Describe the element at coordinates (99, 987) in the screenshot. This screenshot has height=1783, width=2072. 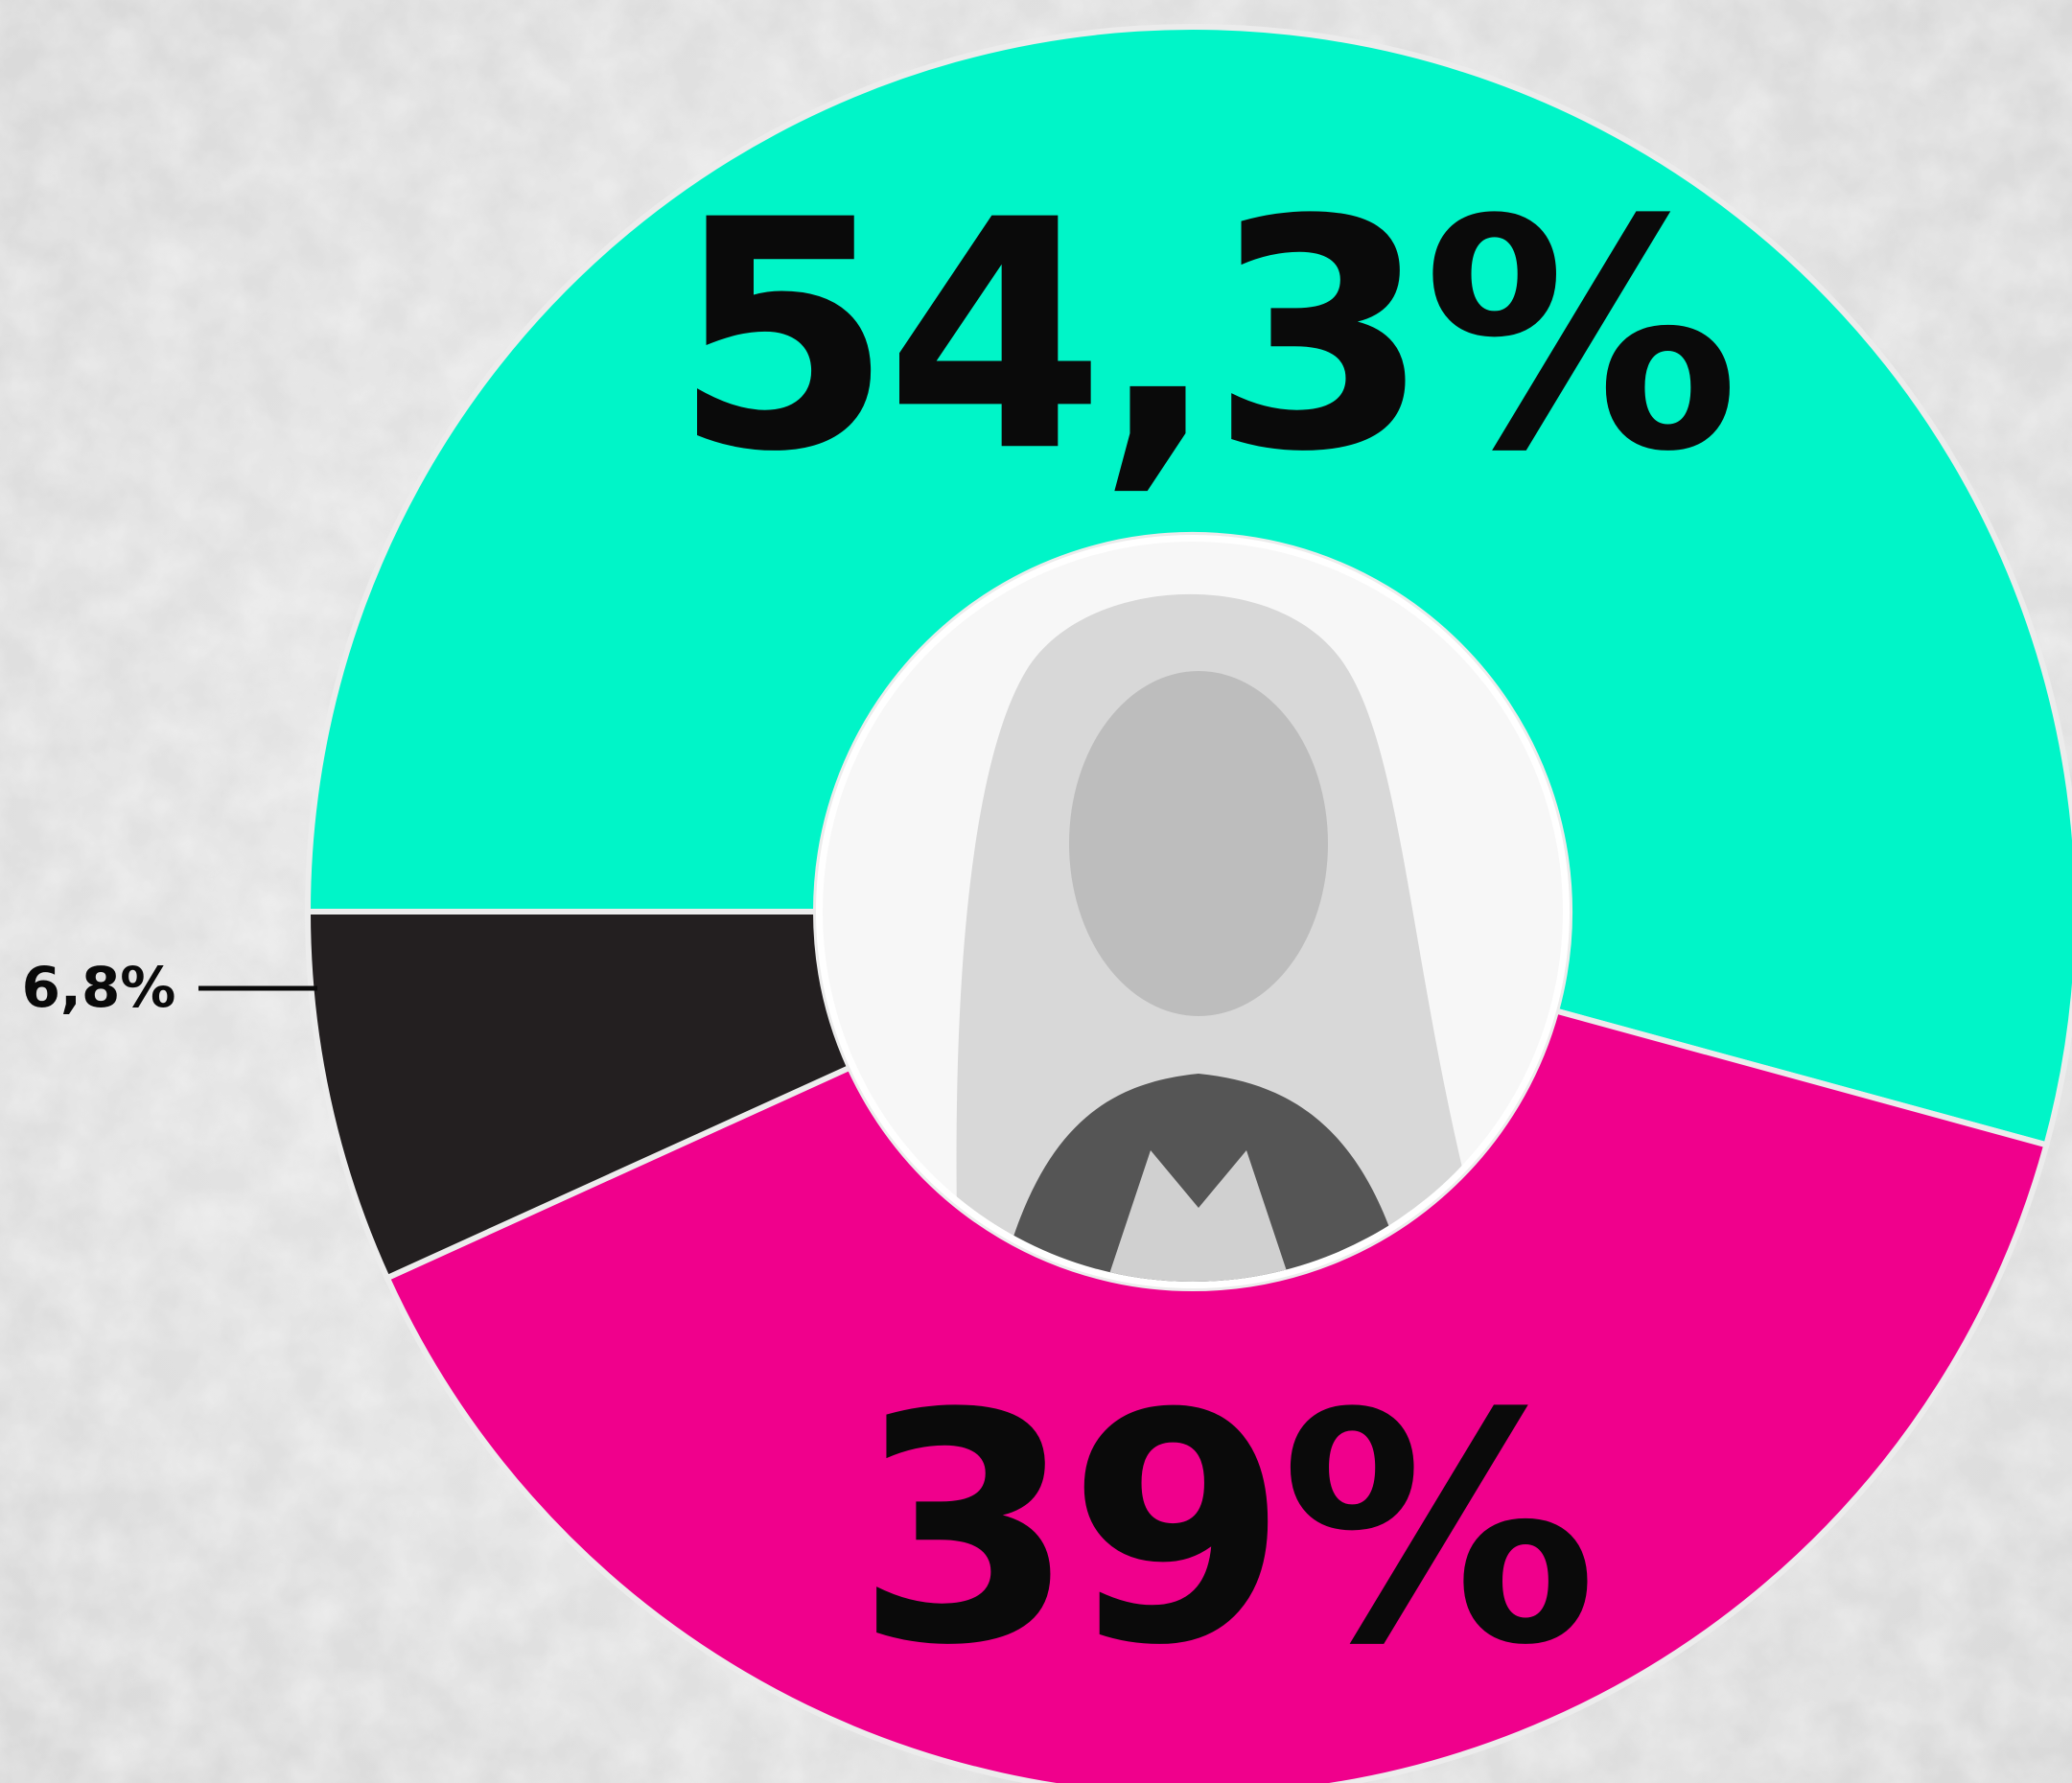
I see `data-label: 6,8%` at that location.